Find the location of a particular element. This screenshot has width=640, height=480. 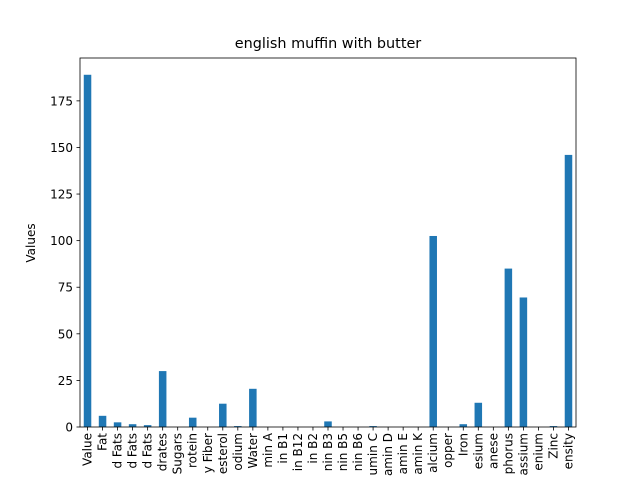

x-tick-label: in B1 is located at coordinates (283, 448).